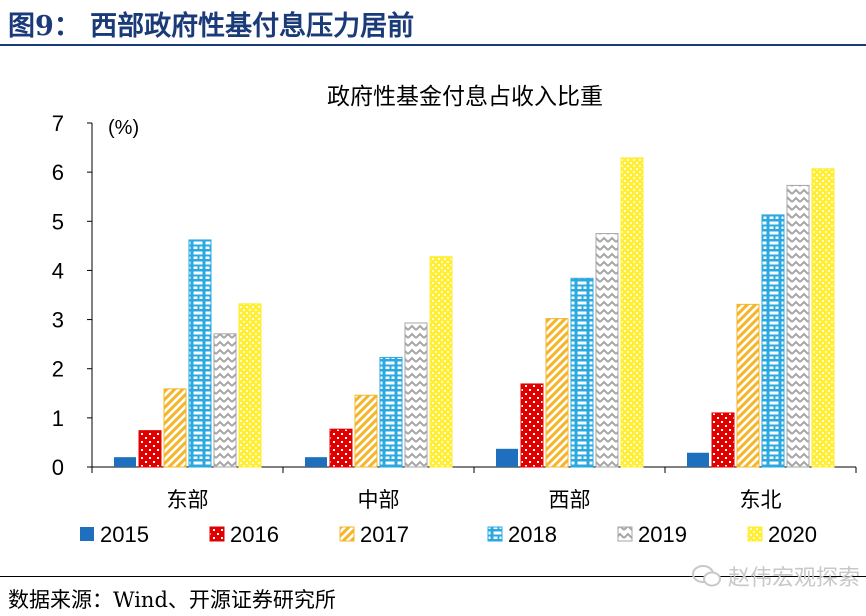 The image size is (866, 616). Describe the element at coordinates (175, 428) in the screenshot. I see `bar-2017-东部` at that location.